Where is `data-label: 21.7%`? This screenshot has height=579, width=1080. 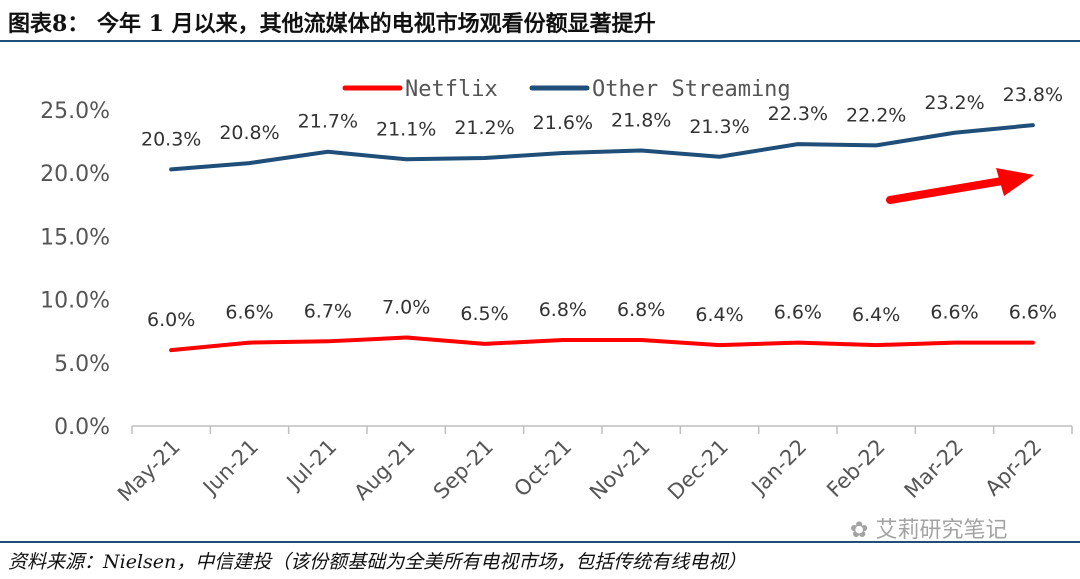
data-label: 21.7% is located at coordinates (328, 122).